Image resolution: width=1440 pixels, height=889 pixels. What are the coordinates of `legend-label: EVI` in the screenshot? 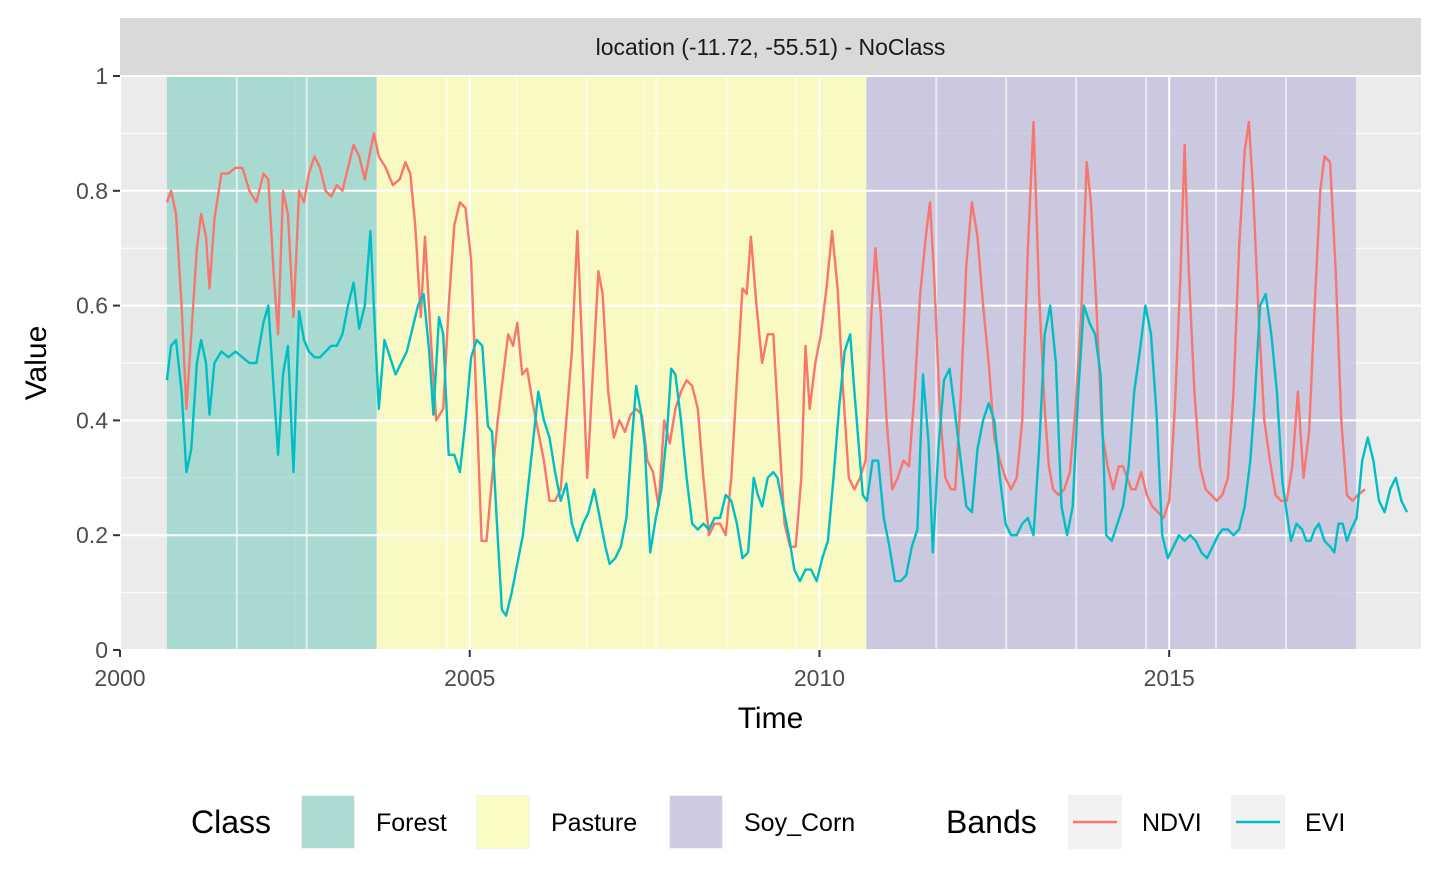 It's located at (1325, 823).